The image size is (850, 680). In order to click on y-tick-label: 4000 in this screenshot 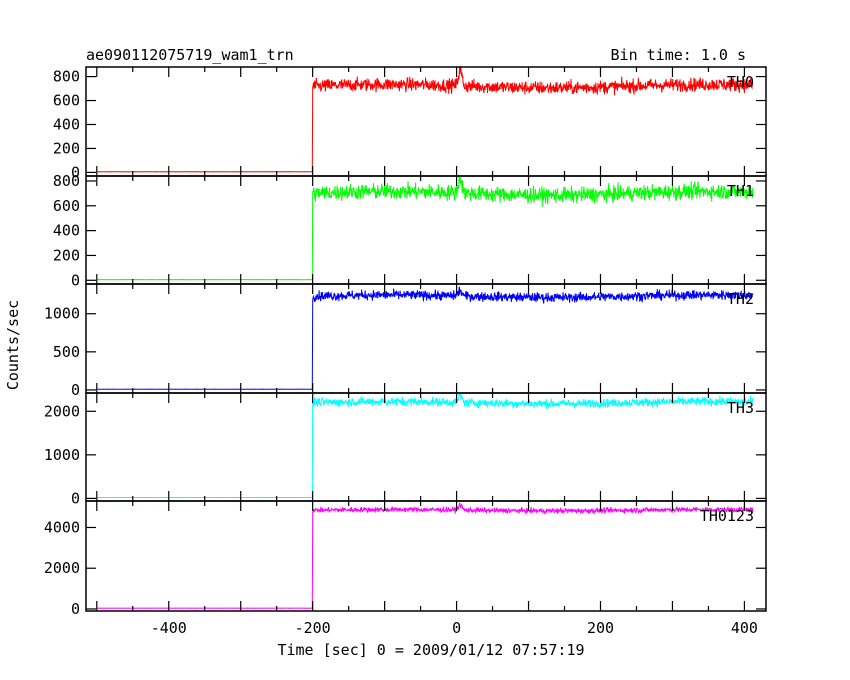, I will do `click(62, 527)`.